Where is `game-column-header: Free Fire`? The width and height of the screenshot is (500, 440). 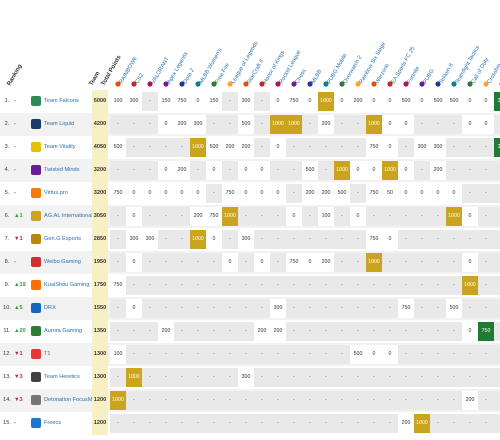 game-column-header: Free Fire is located at coordinates (223, 73).